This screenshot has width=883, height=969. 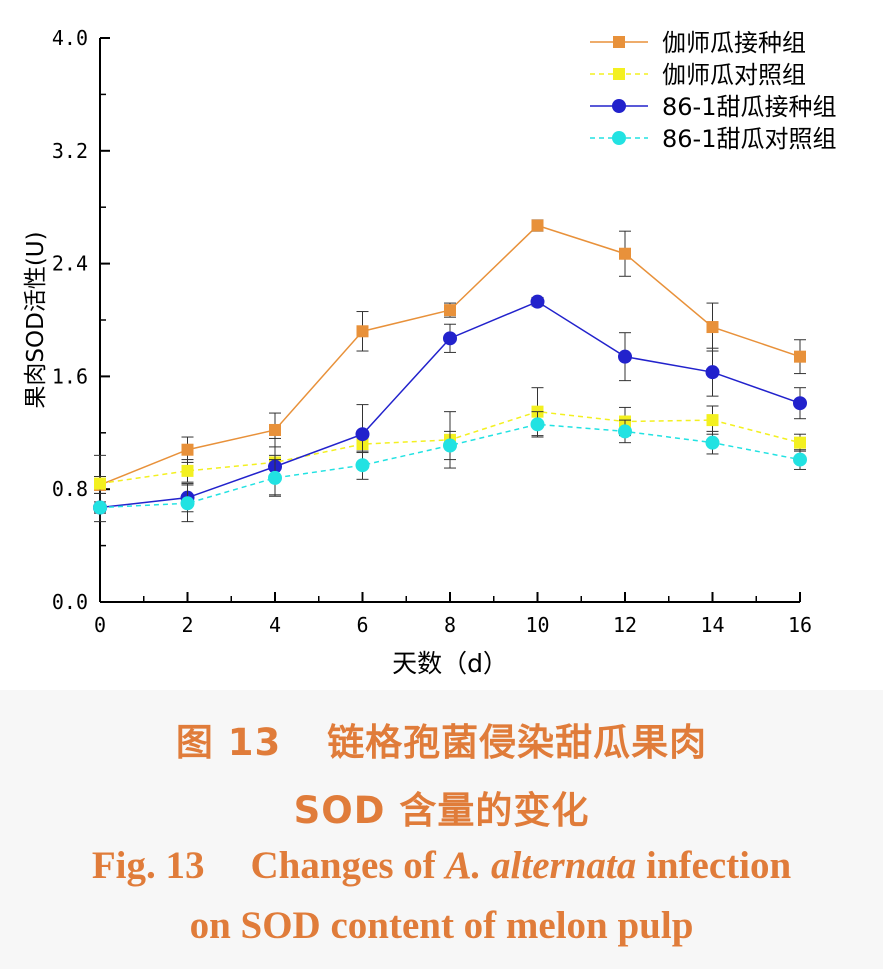 I want to click on legend-label: 伽师瓜对照组, so click(x=734, y=75).